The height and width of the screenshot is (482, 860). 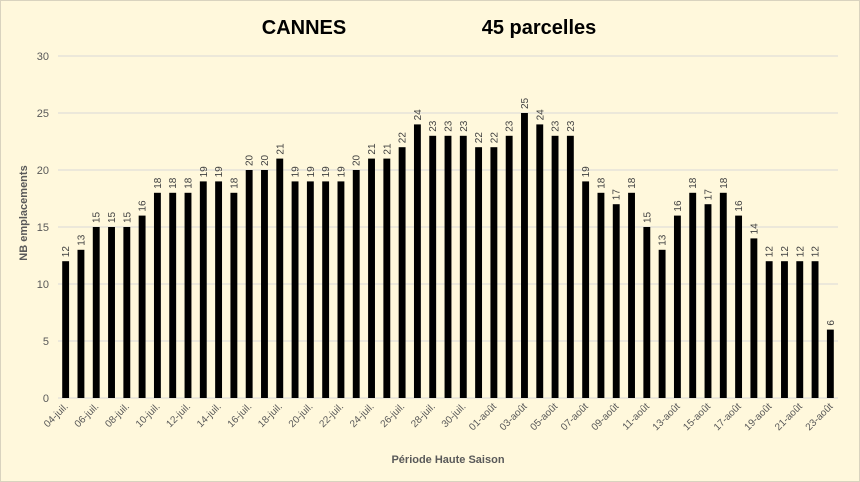 What do you see at coordinates (820, 417) in the screenshot?
I see `x-tick-label: 23-août` at bounding box center [820, 417].